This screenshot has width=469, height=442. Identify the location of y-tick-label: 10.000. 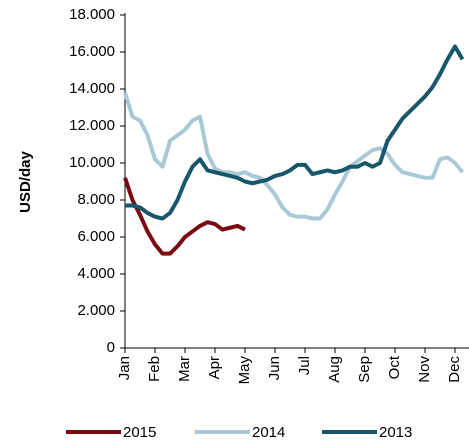
(92, 162).